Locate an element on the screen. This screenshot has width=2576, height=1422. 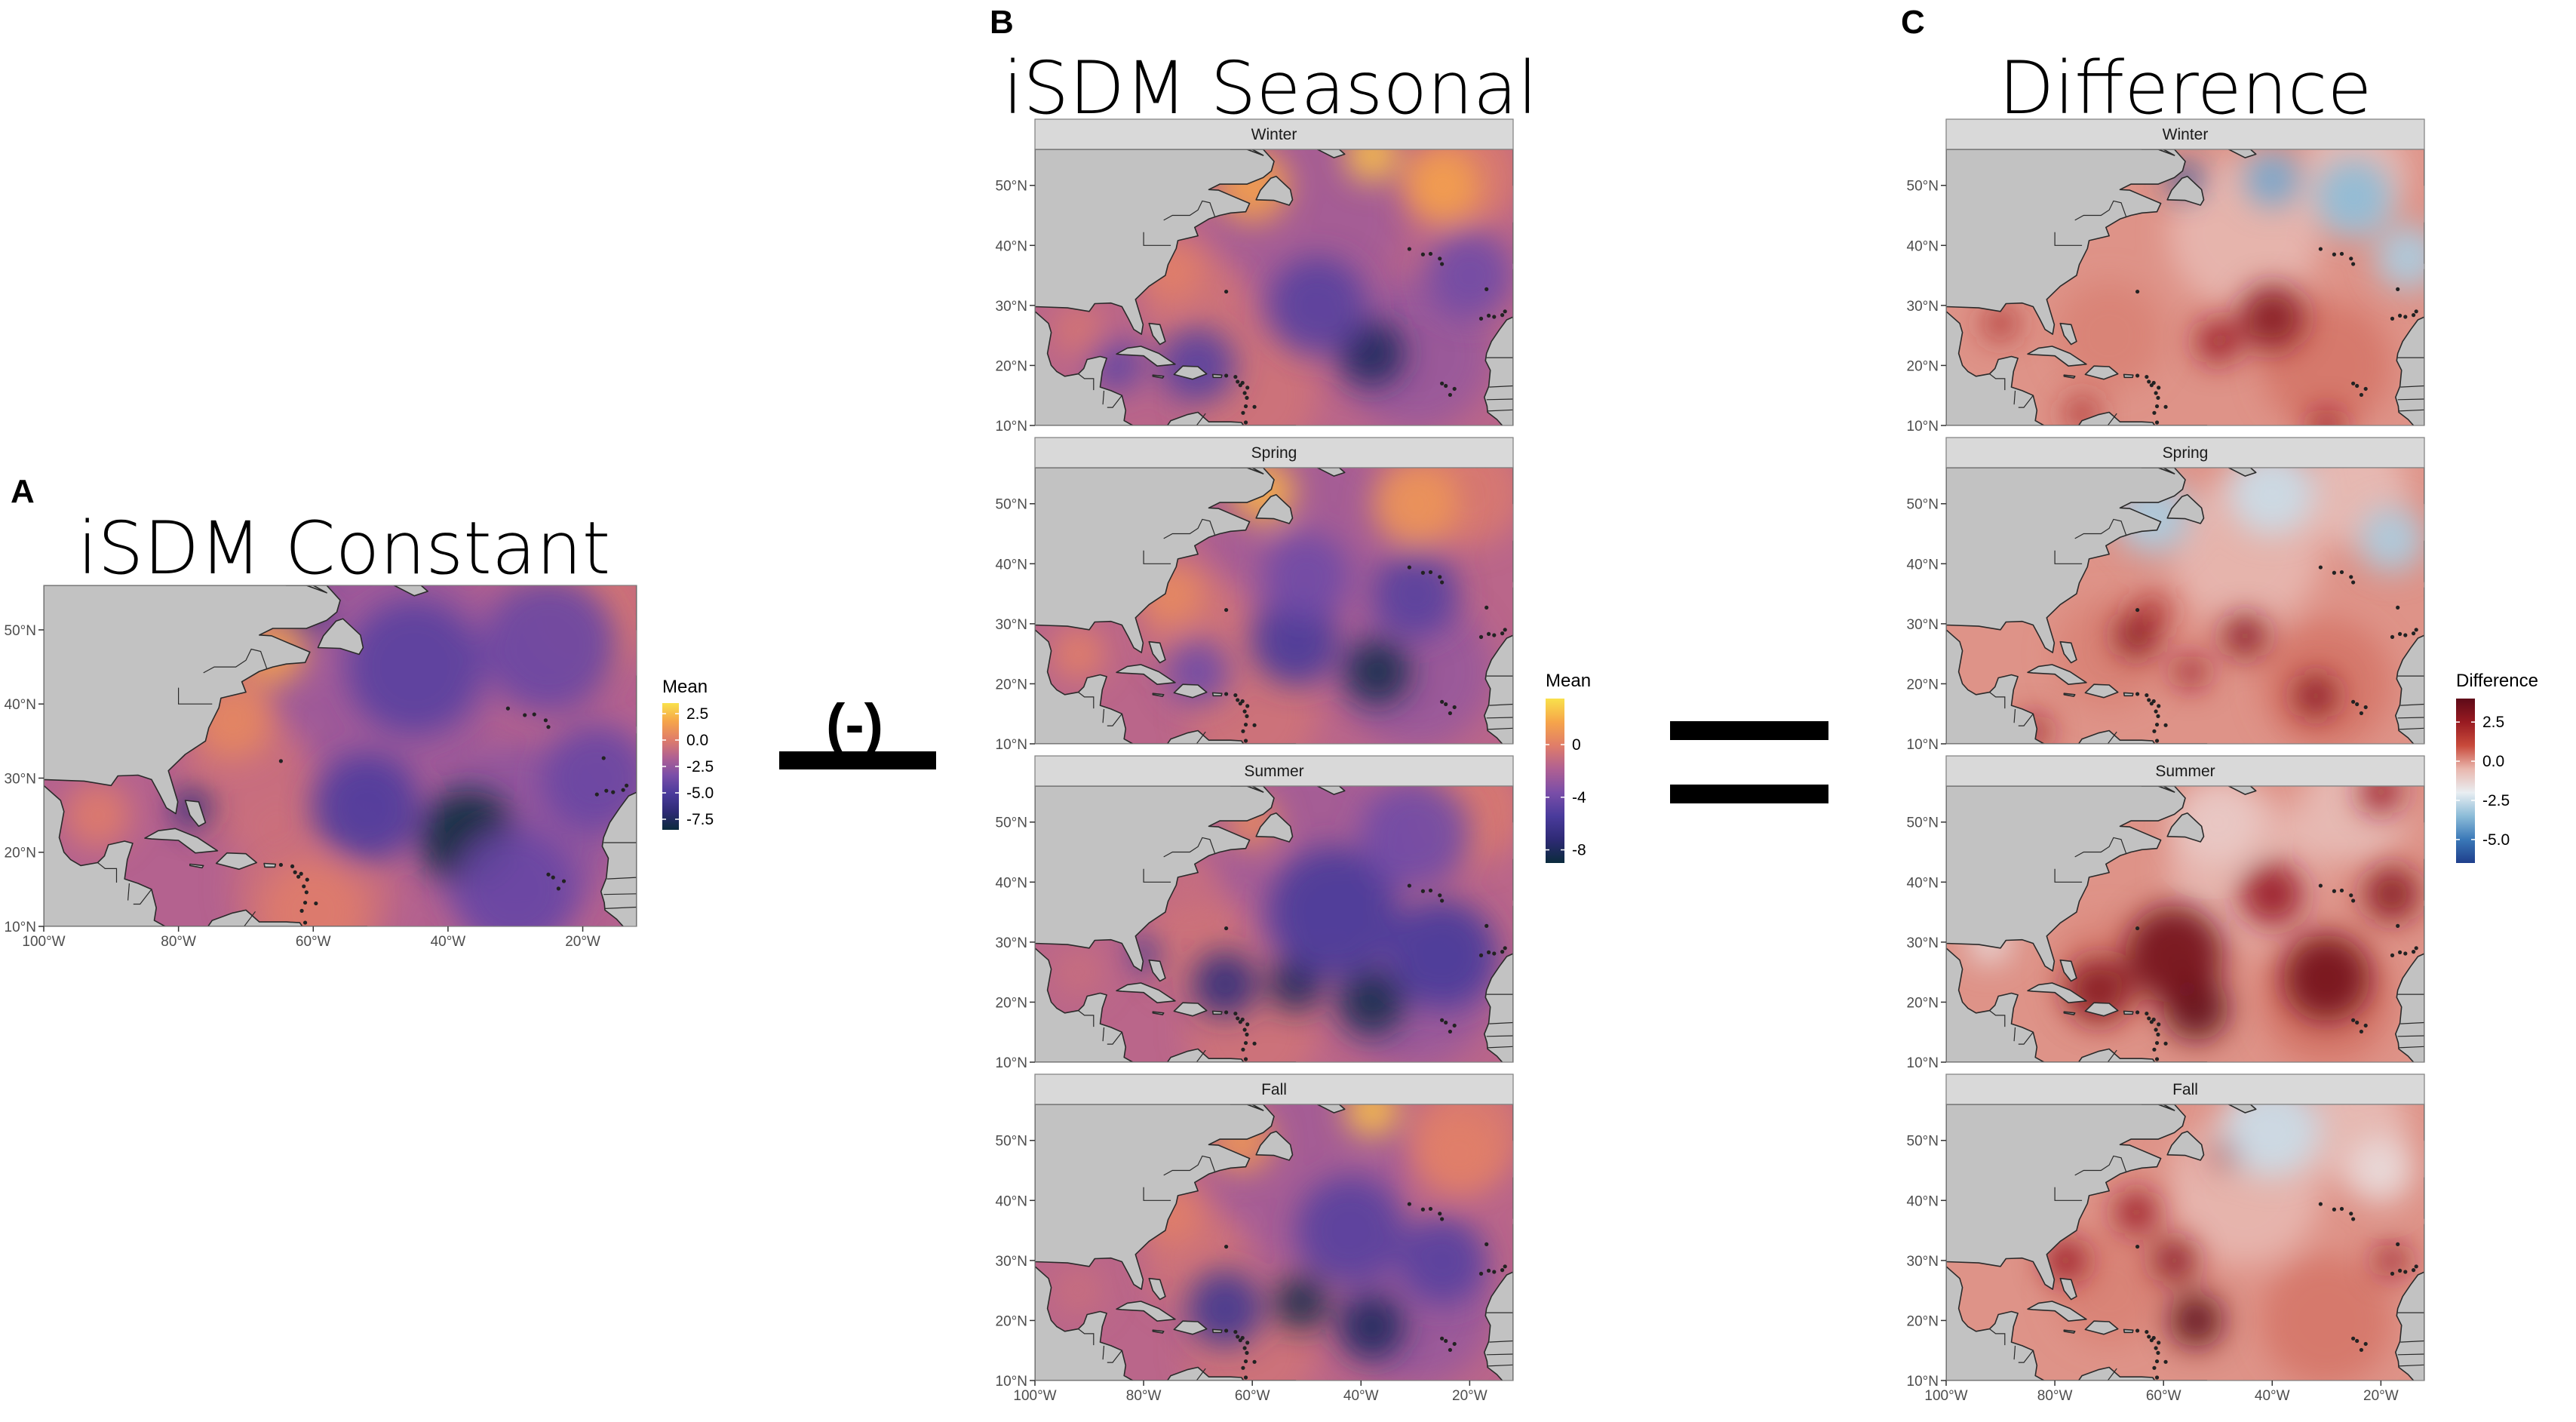
legend-a: Mean 2.5 0.0 -2.5 -5.0 -7.5 is located at coordinates (688, 753).